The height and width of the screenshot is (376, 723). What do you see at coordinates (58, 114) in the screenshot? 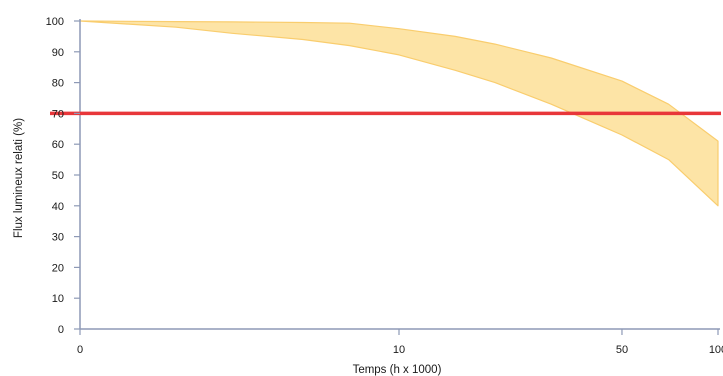
I see `y-tick-label: 70` at bounding box center [58, 114].